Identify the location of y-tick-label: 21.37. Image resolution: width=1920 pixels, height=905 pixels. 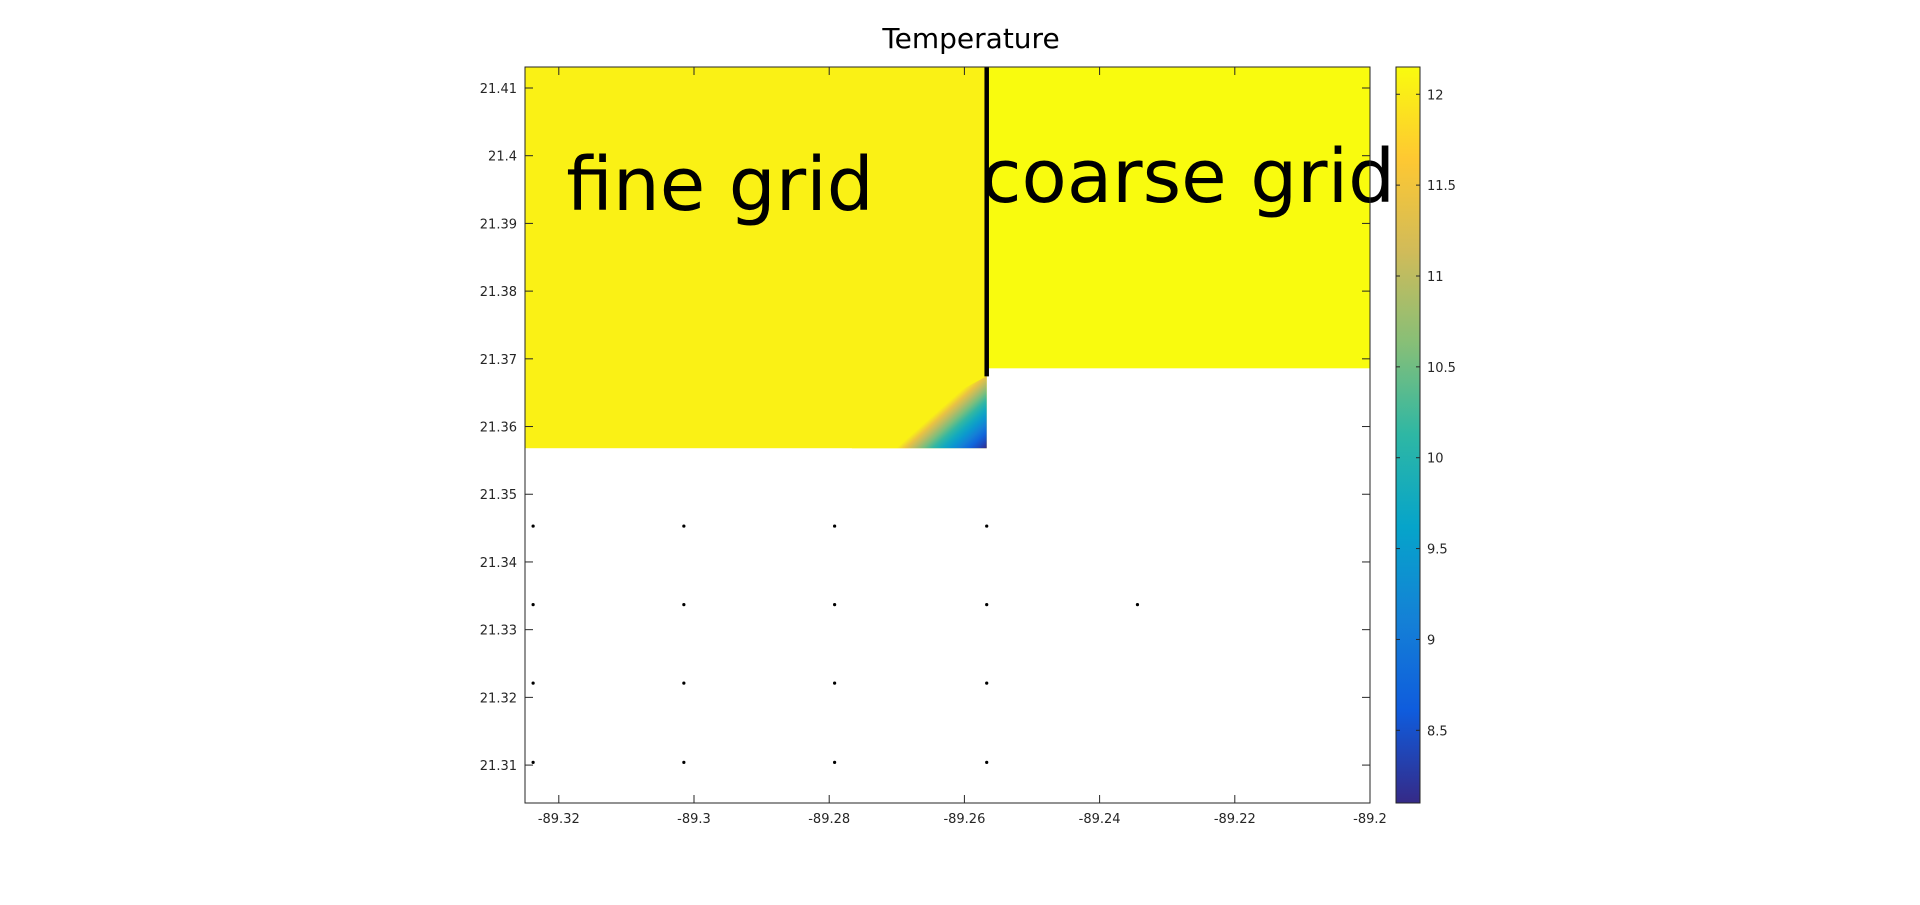
(498, 360).